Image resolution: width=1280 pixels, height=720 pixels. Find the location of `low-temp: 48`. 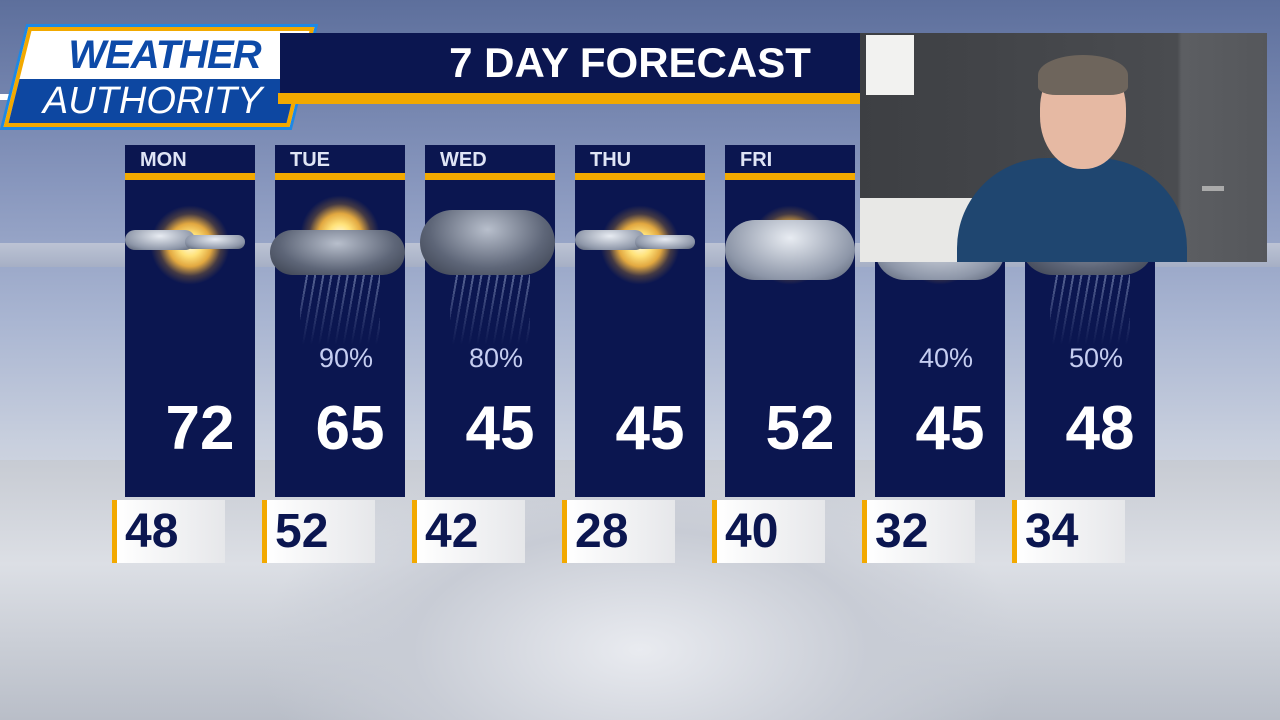

low-temp: 48 is located at coordinates (168, 531).